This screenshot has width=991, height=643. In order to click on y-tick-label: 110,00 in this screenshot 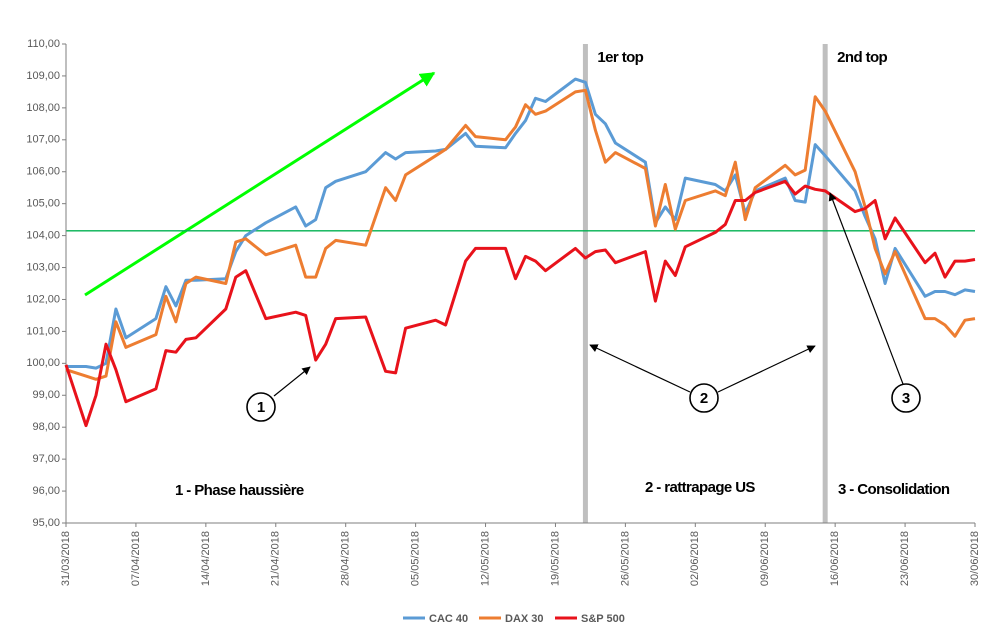, I will do `click(43, 44)`.